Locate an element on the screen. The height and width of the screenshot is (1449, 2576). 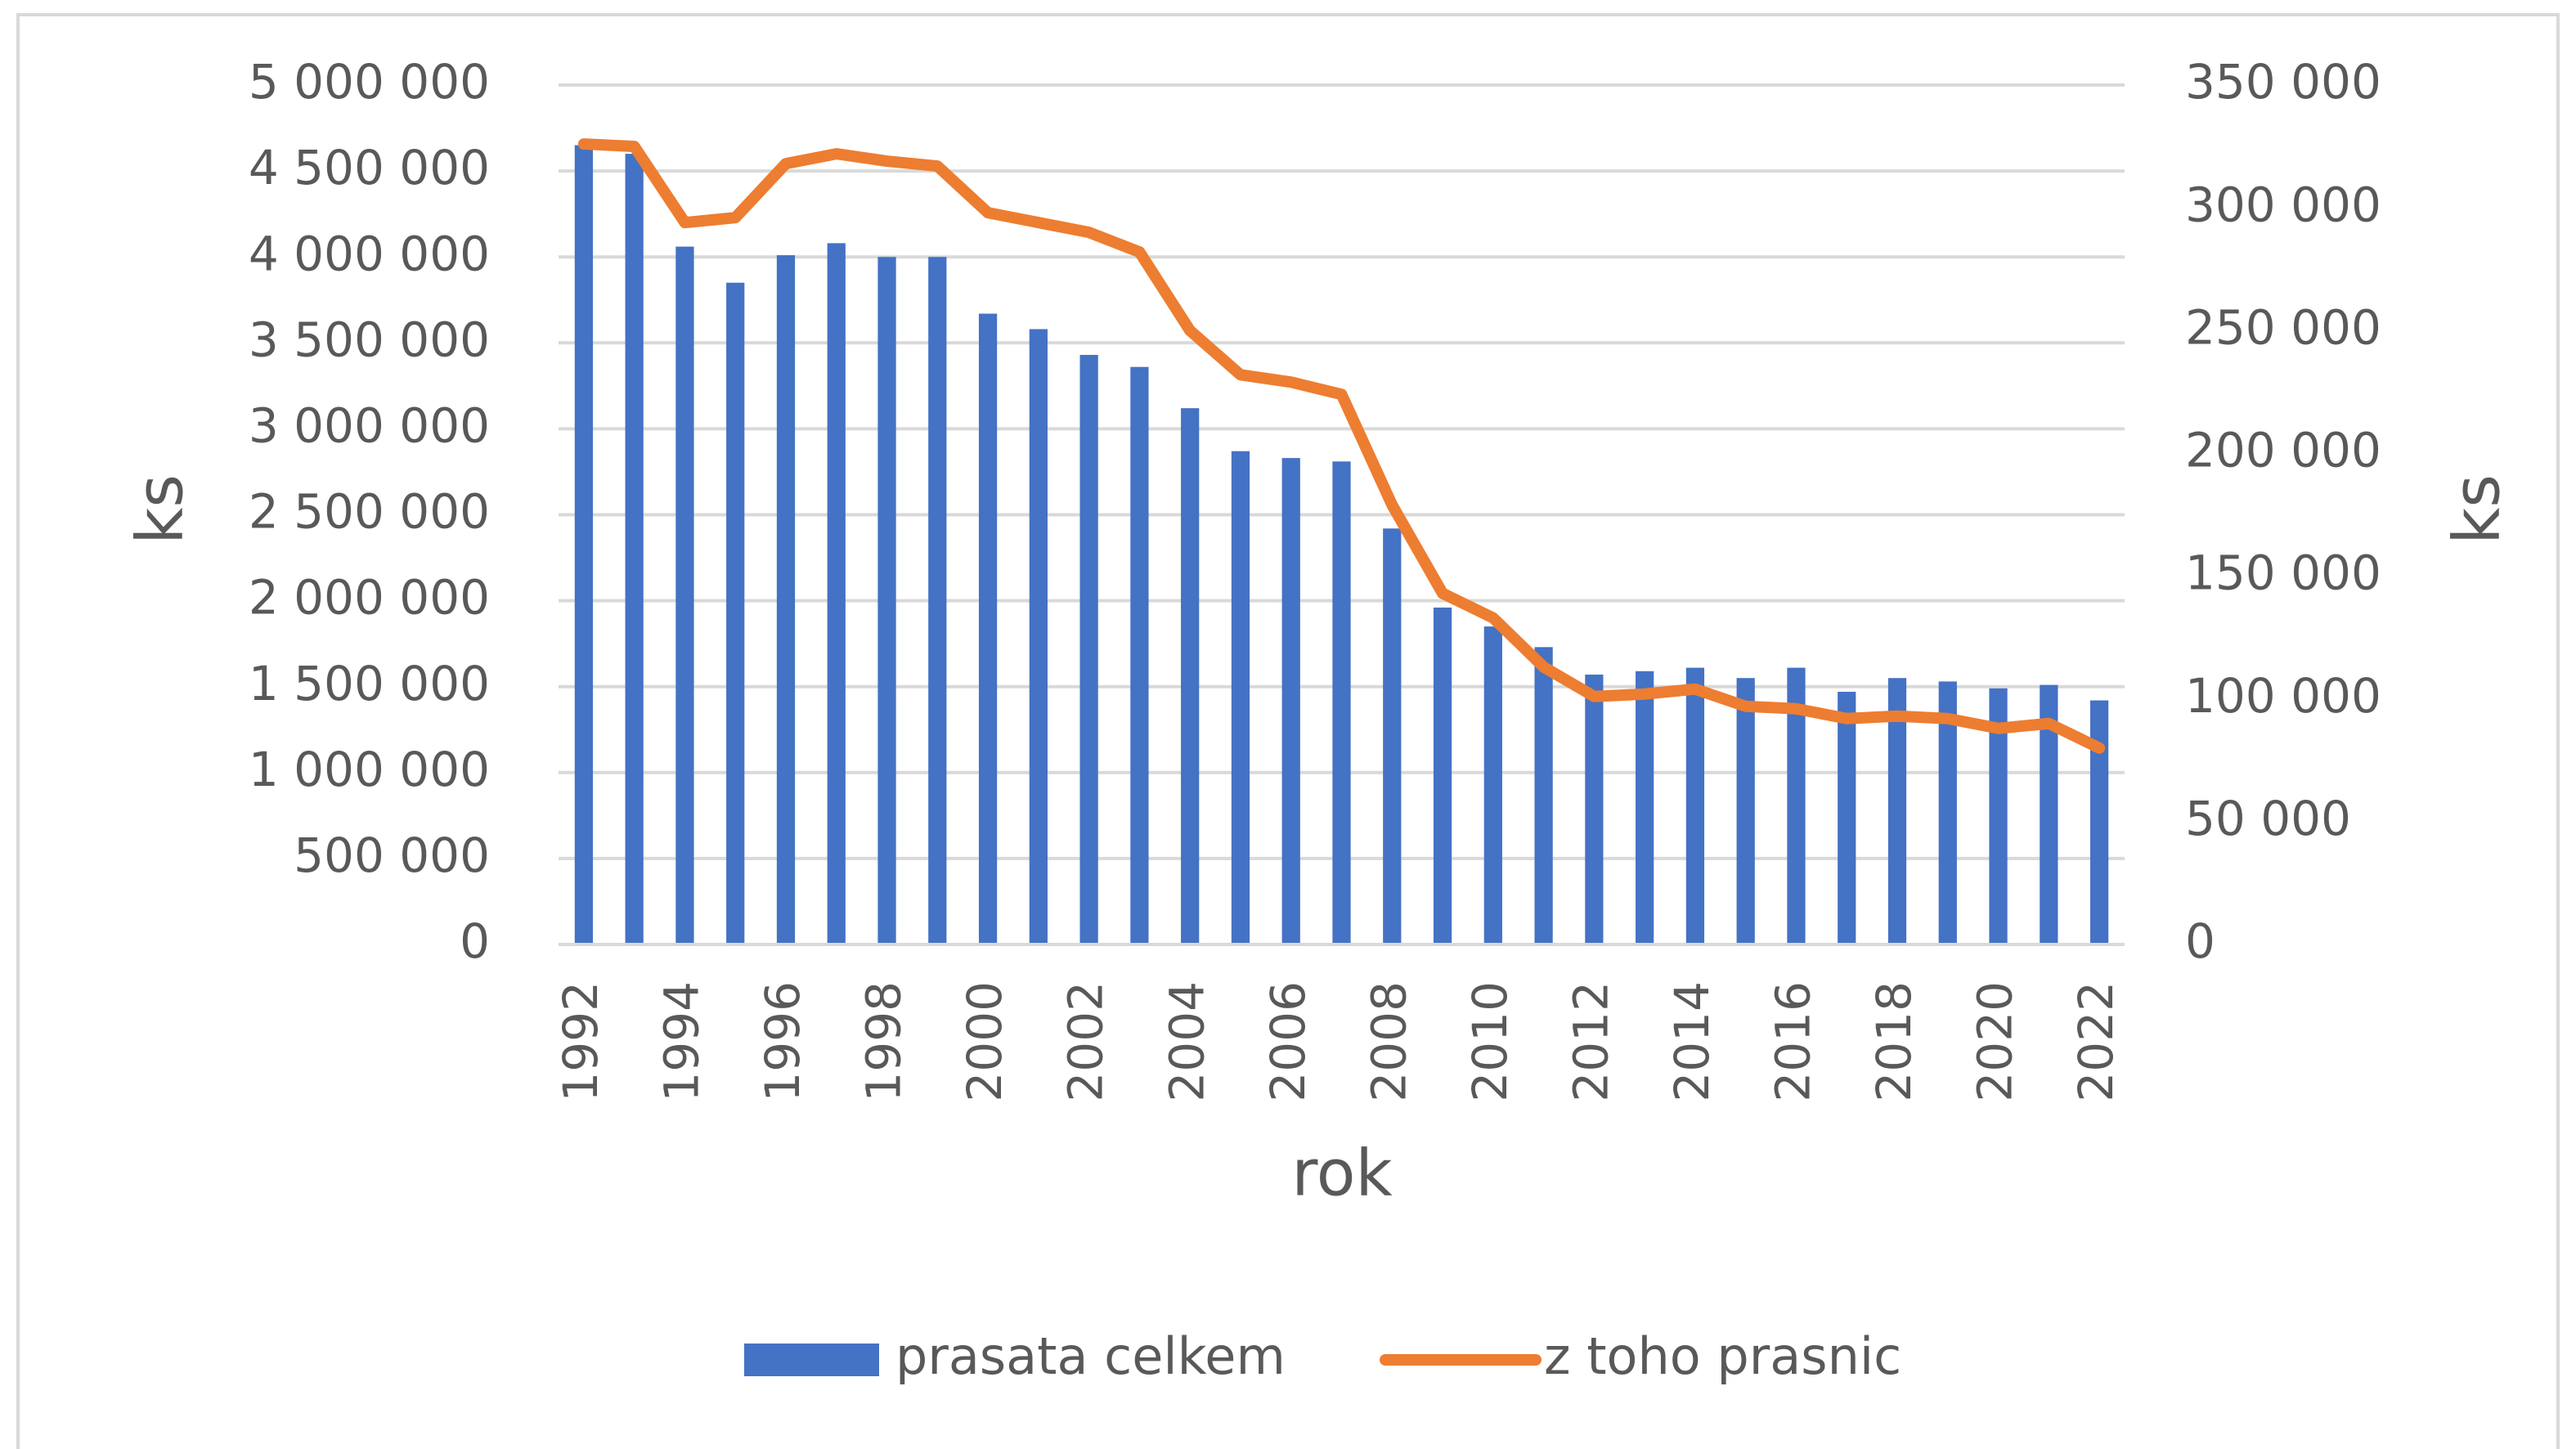
x-tick-label: 2022 is located at coordinates (2096, 1041).